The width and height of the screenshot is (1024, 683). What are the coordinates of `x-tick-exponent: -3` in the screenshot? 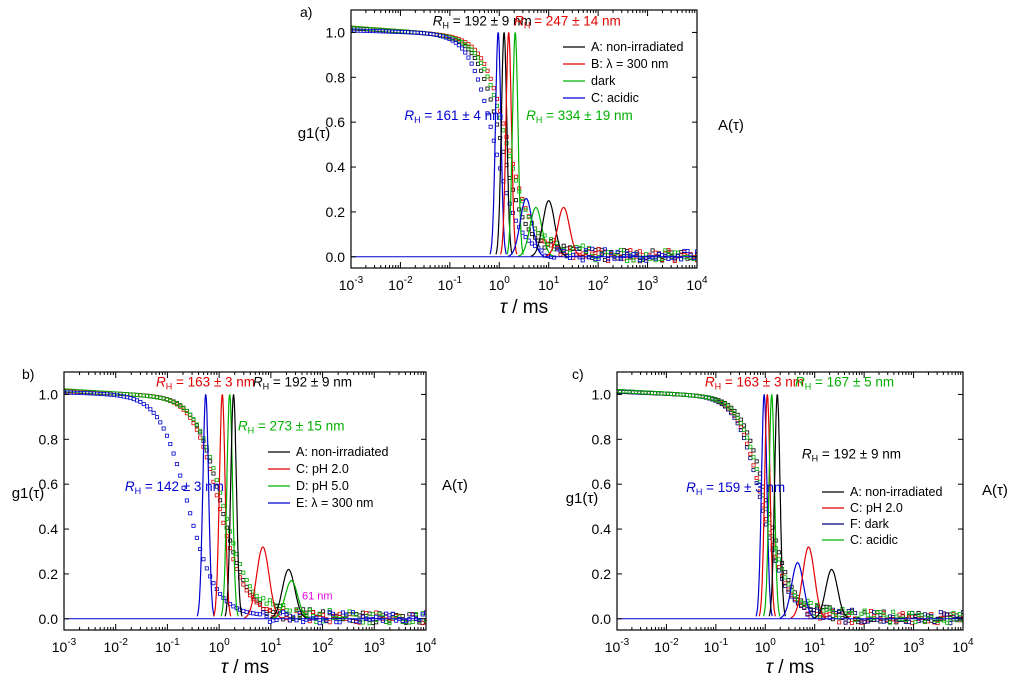 It's located at (624, 642).